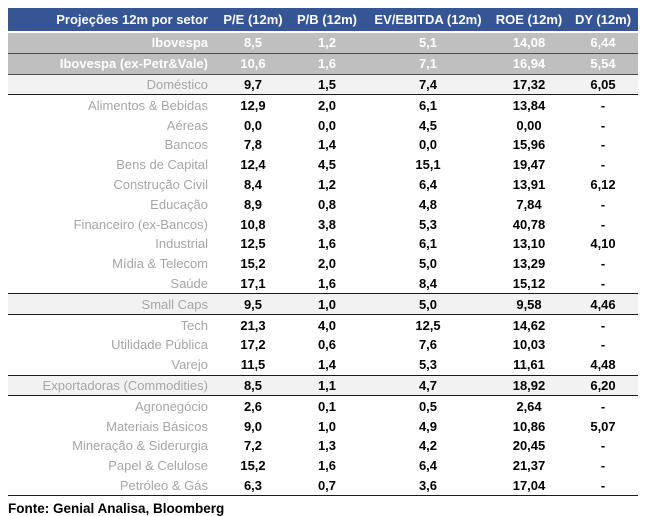 The image size is (648, 516). Describe the element at coordinates (327, 485) in the screenshot. I see `pb-value: 0,7` at that location.